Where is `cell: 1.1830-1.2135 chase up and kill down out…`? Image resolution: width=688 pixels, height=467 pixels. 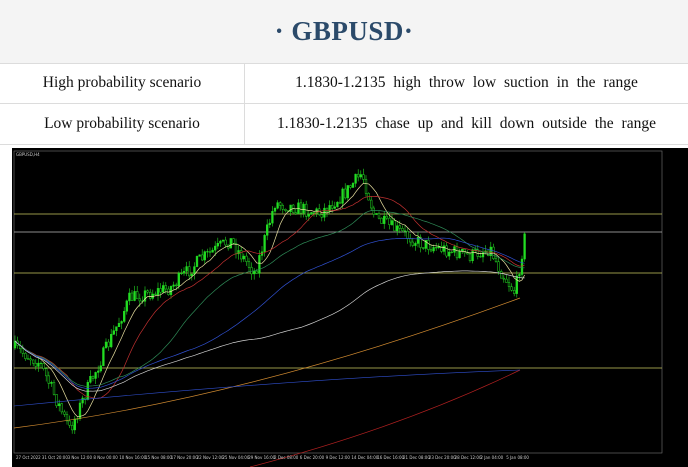 cell: 1.1830-1.2135 chase up and kill down out… is located at coordinates (466, 124).